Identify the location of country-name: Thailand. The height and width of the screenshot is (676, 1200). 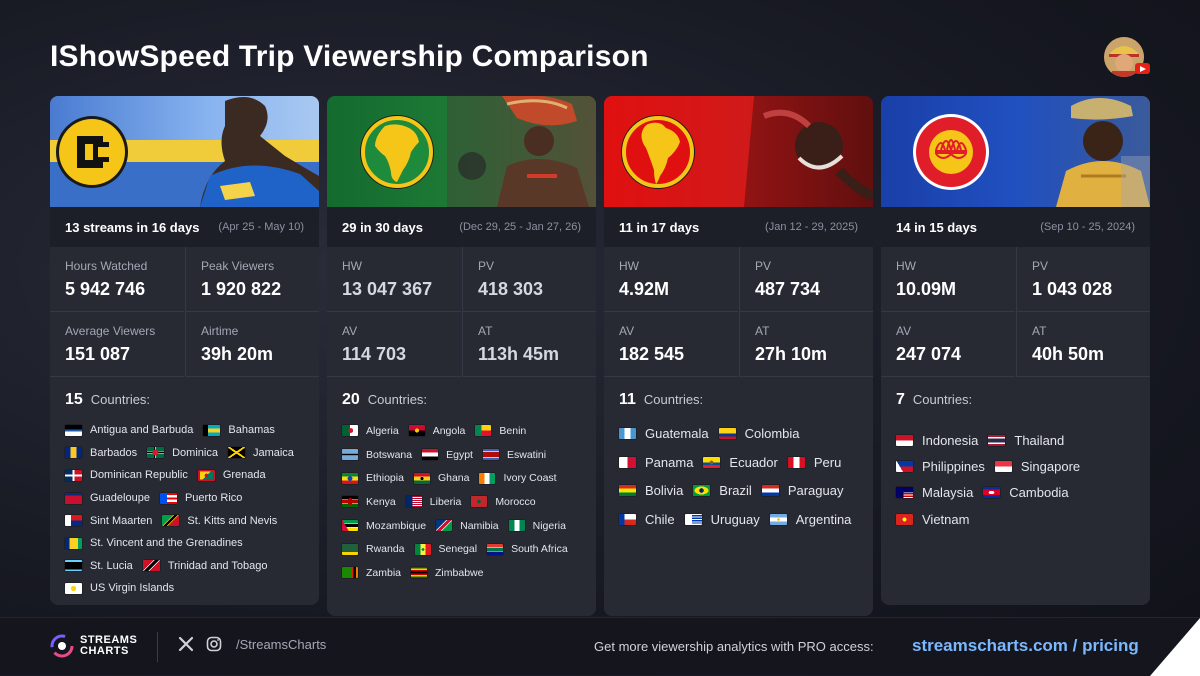
(1039, 440).